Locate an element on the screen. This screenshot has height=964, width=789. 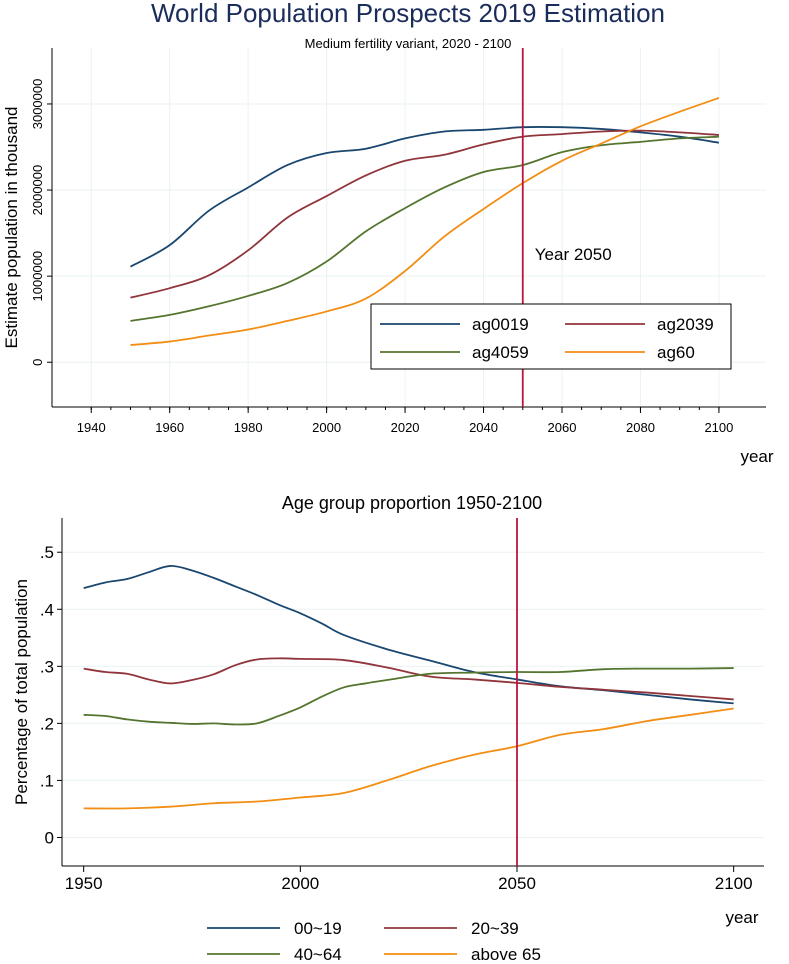
x-tick-label: 1980 is located at coordinates (248, 427).